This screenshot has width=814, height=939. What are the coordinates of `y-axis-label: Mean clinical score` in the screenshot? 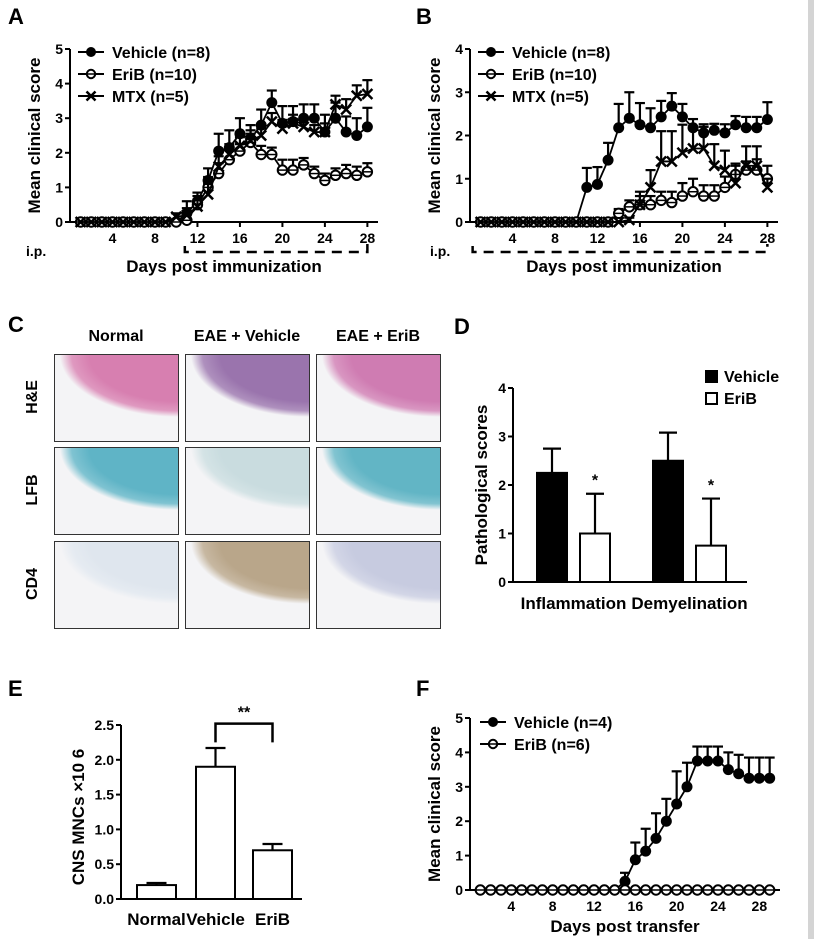 It's located at (434, 804).